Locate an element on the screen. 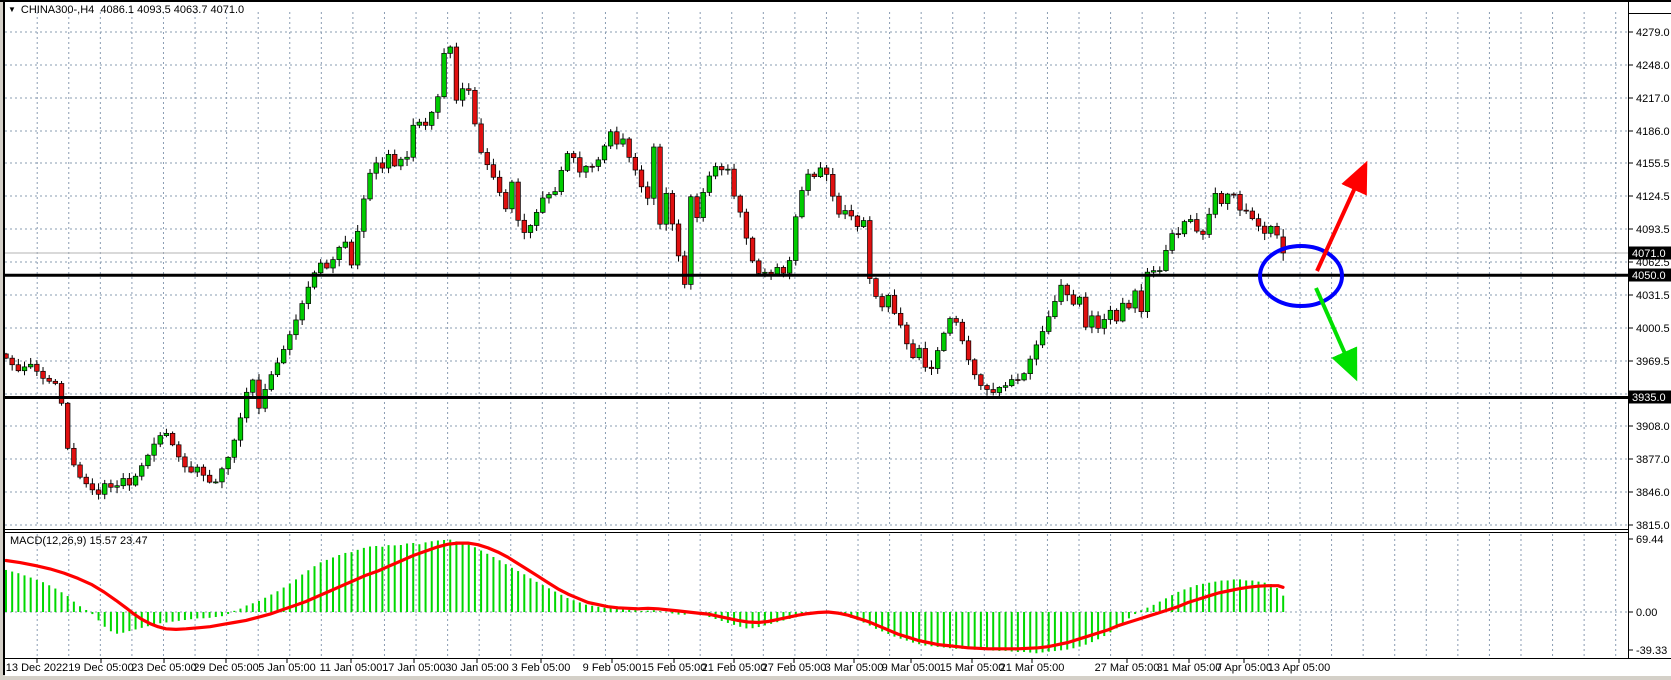  up-trend-arrow is located at coordinates (1341, 216).